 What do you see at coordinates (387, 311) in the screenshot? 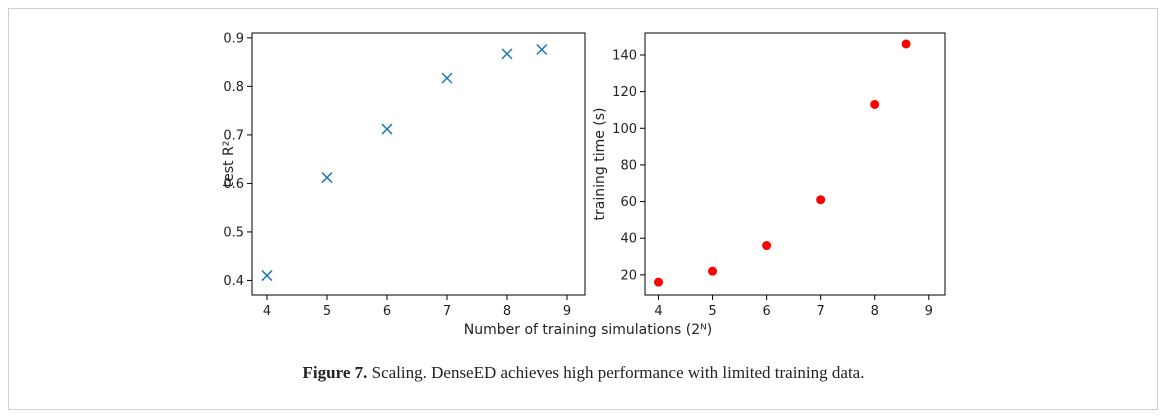
I see `r2-x-tick-label: 6` at bounding box center [387, 311].